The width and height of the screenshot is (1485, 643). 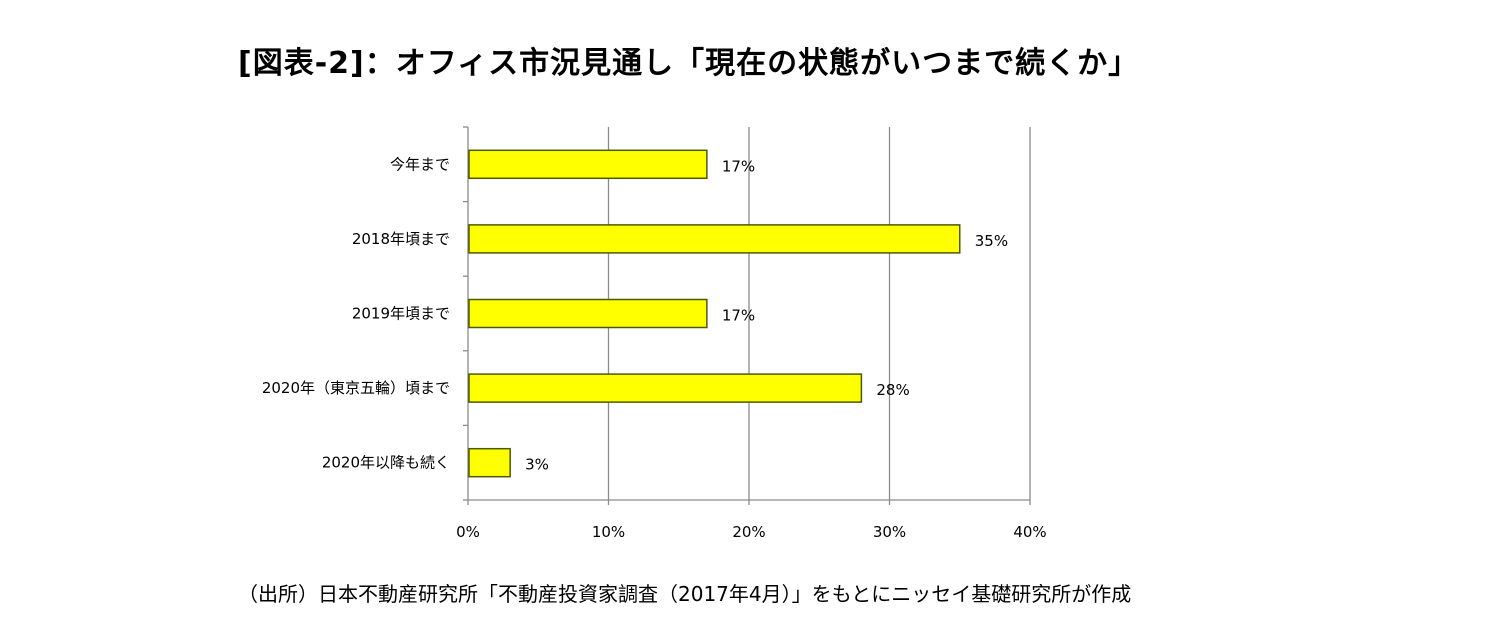 I want to click on x-tick-label: 30%, so click(x=889, y=532).